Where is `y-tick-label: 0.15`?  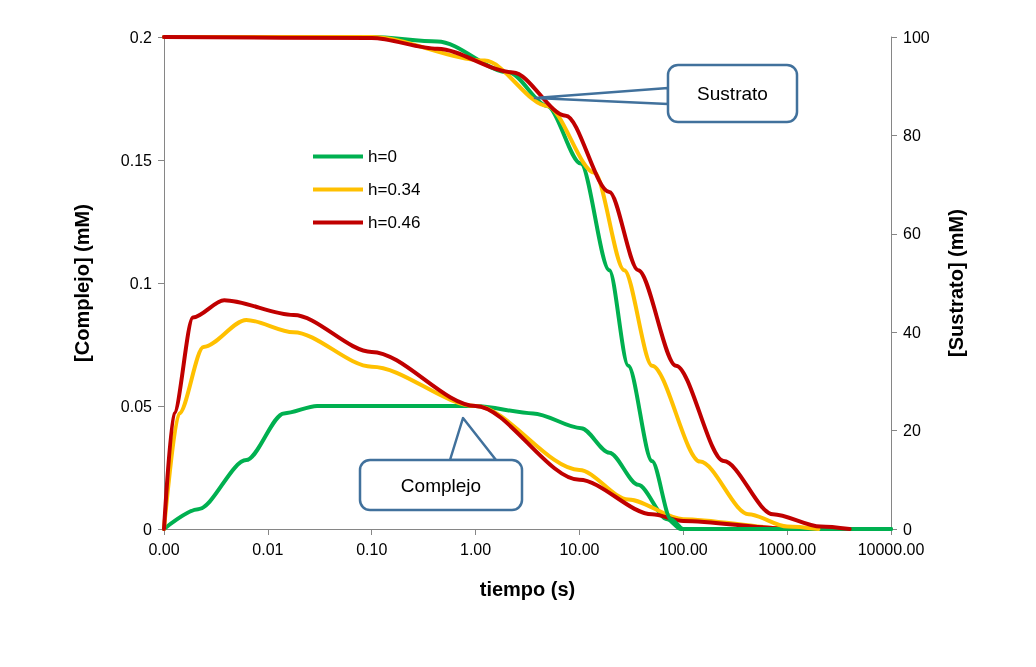
y-tick-label: 0.15 is located at coordinates (136, 160).